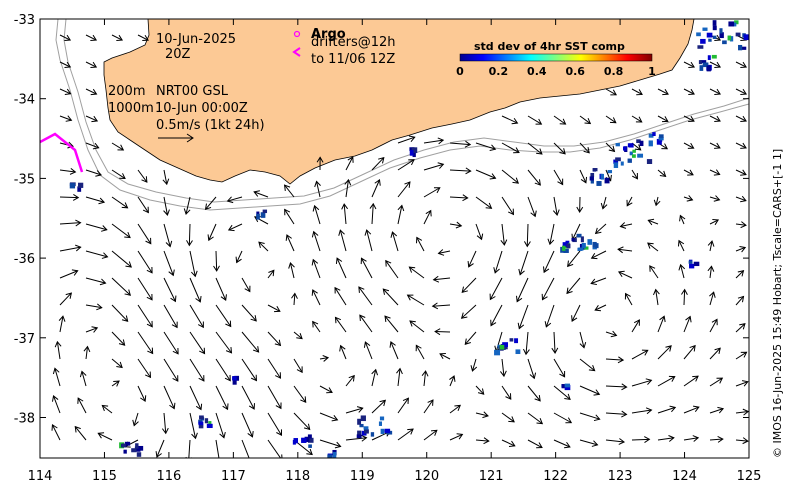 This screenshot has height=492, width=791. What do you see at coordinates (556, 57) in the screenshot?
I see `colorbar` at bounding box center [556, 57].